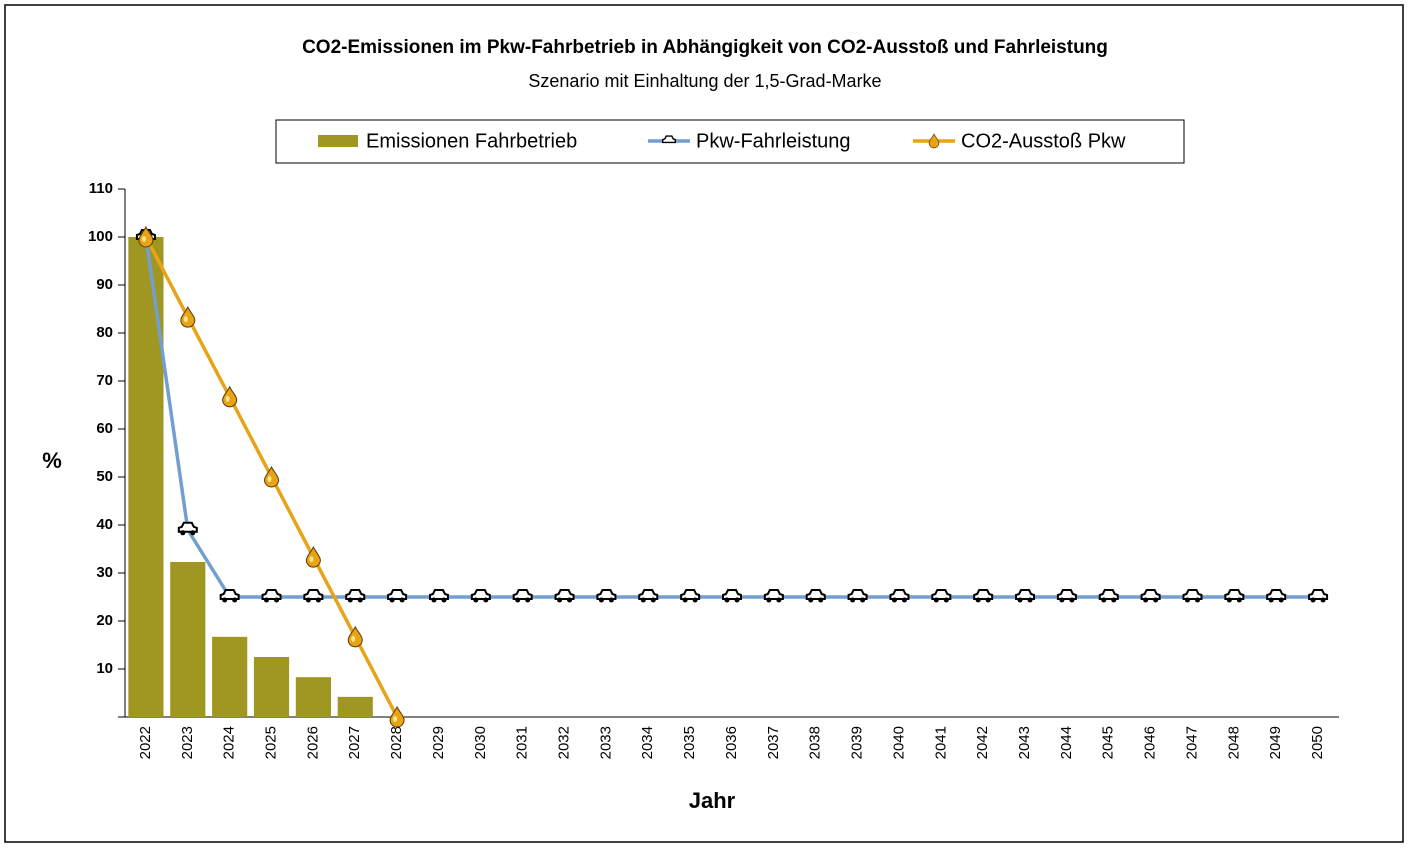  What do you see at coordinates (1043, 141) in the screenshot?
I see `legend-label: CO2-Ausstoß Pkw` at bounding box center [1043, 141].